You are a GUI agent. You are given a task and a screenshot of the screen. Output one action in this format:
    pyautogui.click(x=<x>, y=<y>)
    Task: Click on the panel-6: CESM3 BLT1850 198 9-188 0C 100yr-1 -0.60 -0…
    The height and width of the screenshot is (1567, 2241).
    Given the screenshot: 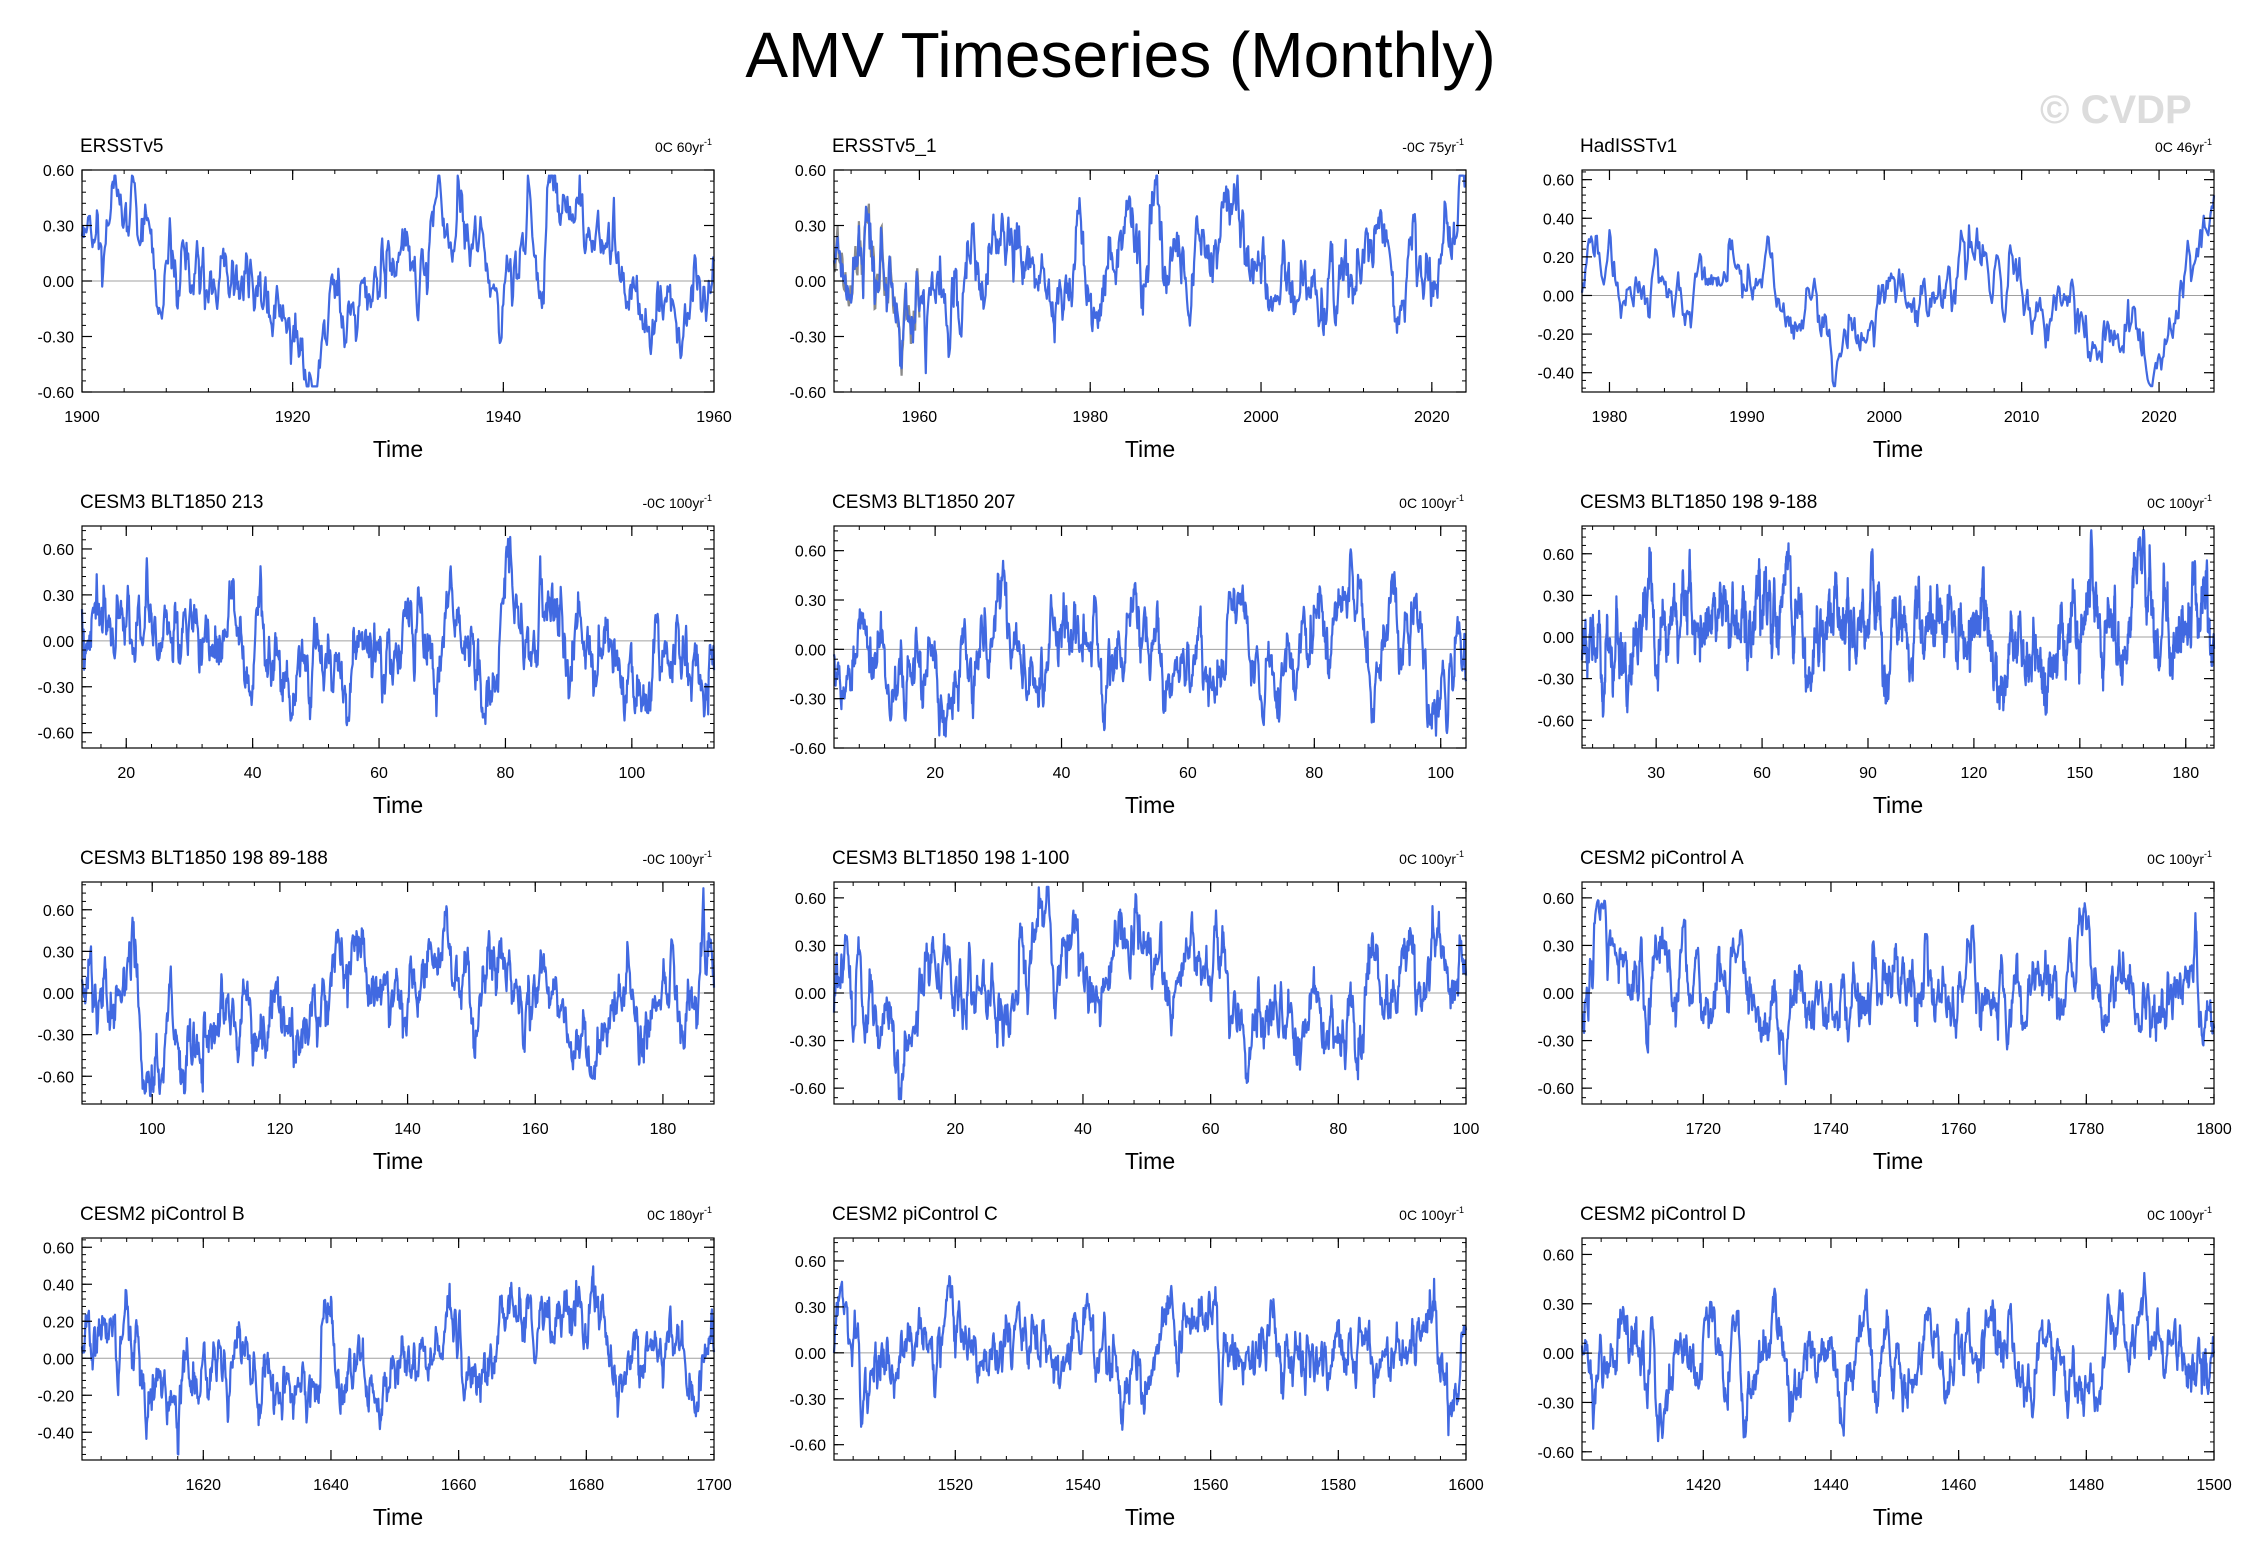 What is the action you would take?
    pyautogui.click(x=1877, y=655)
    